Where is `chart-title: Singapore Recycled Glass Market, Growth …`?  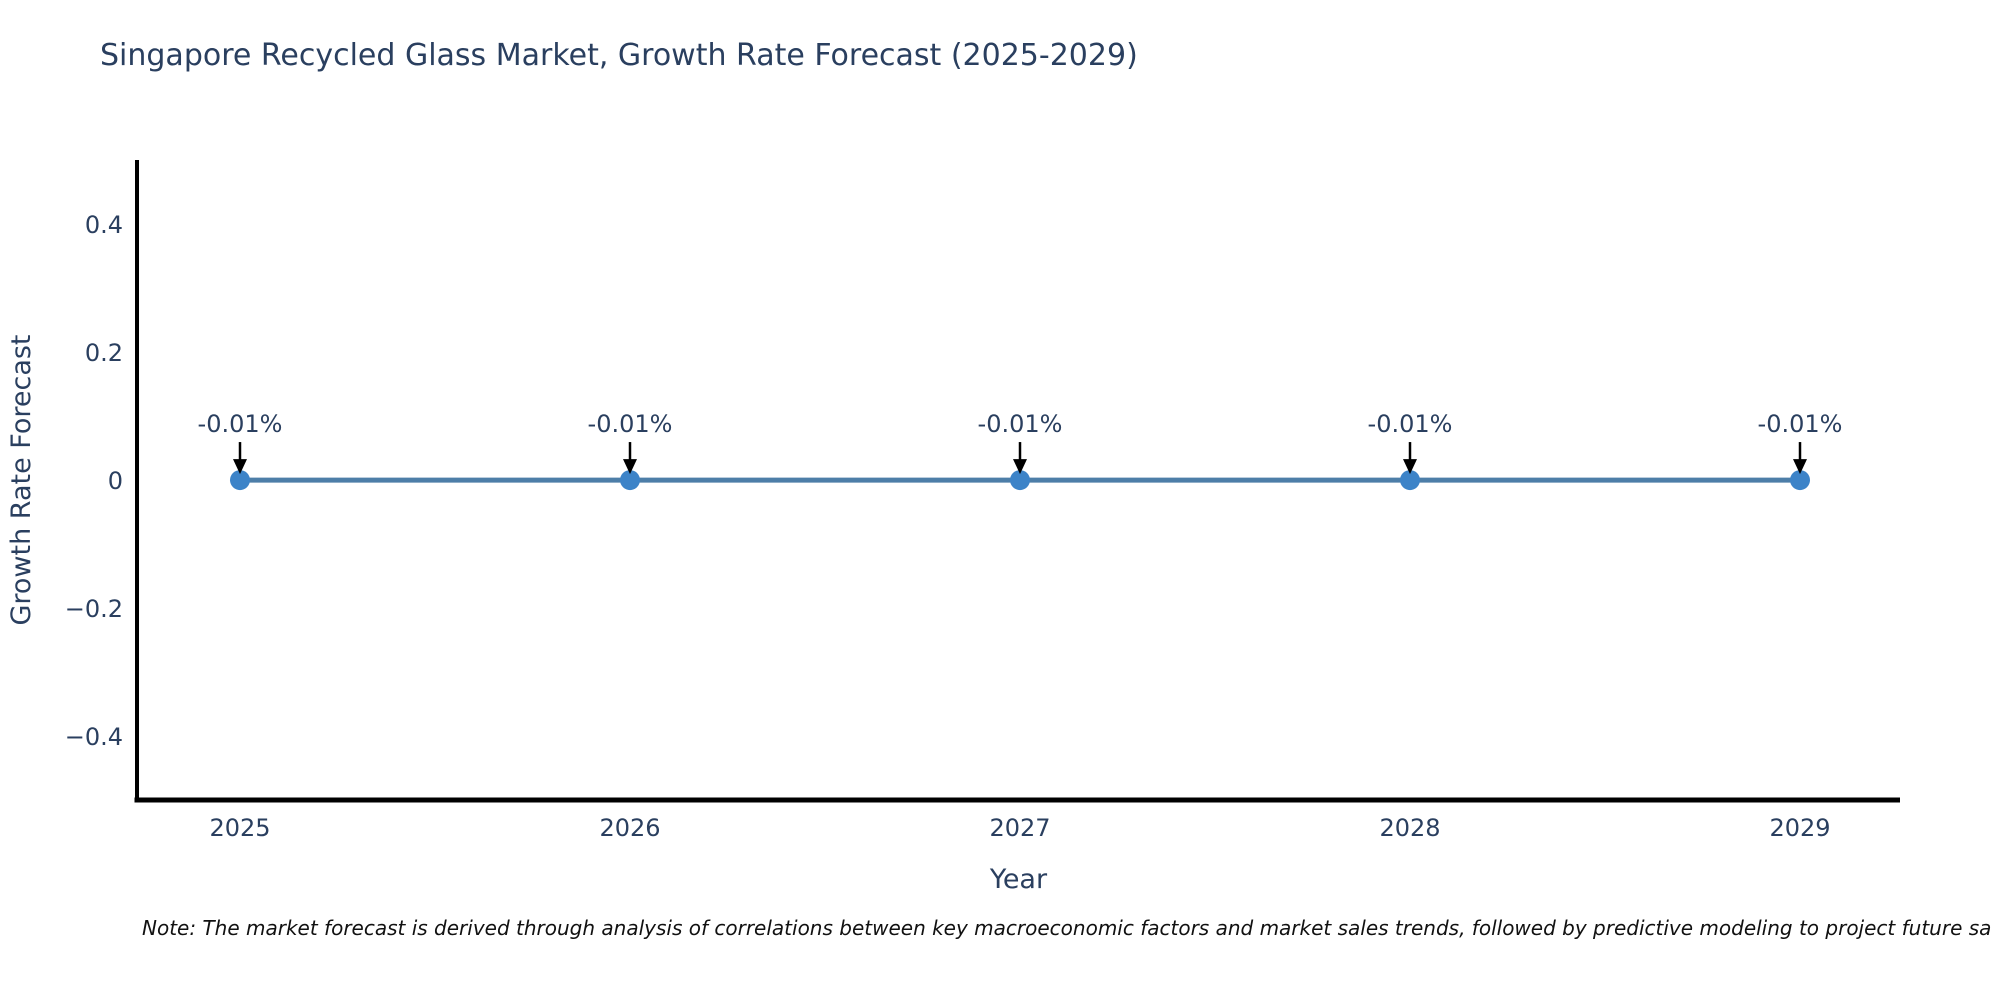
chart-title: Singapore Recycled Glass Market, Growth … is located at coordinates (619, 55).